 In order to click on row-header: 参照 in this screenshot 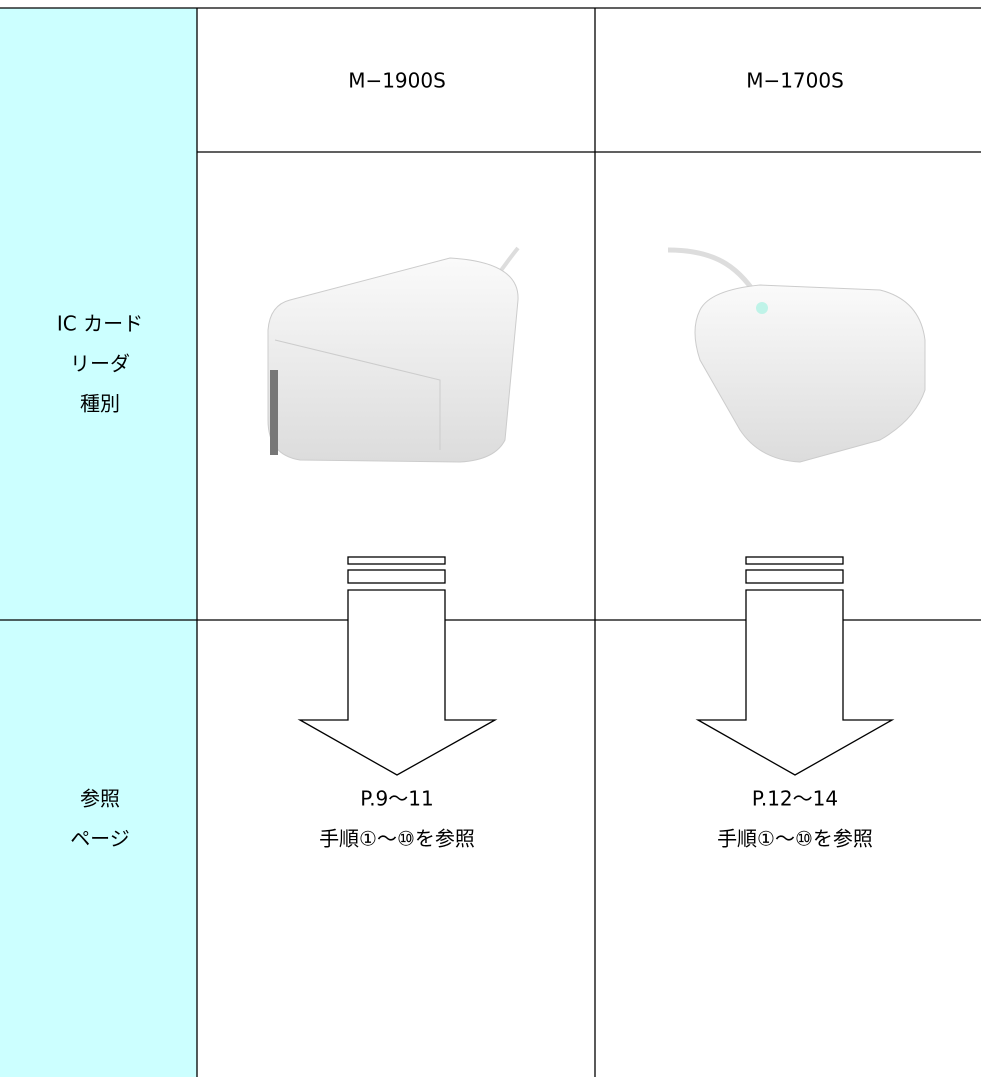, I will do `click(100, 799)`.